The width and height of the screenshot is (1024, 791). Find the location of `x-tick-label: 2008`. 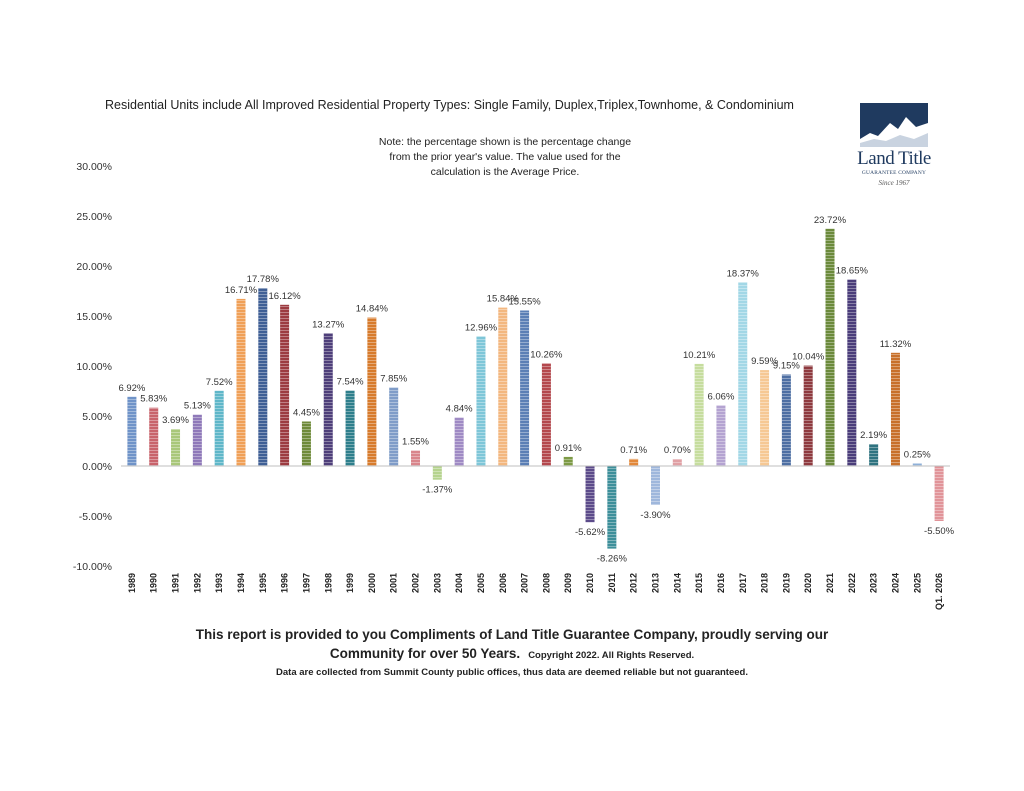

x-tick-label: 2008 is located at coordinates (546, 583).